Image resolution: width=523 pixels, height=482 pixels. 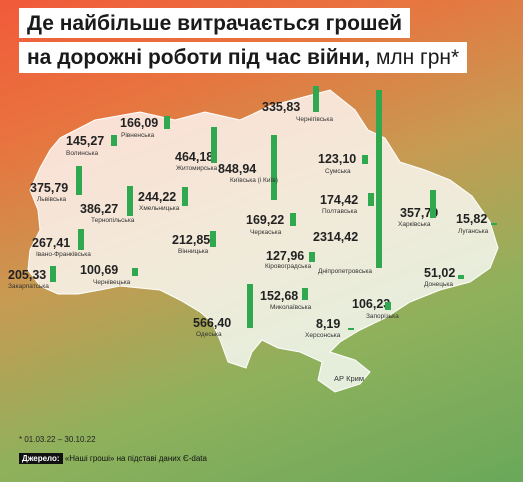 What do you see at coordinates (417, 57) in the screenshot?
I see `title-unit: млн грн*` at bounding box center [417, 57].